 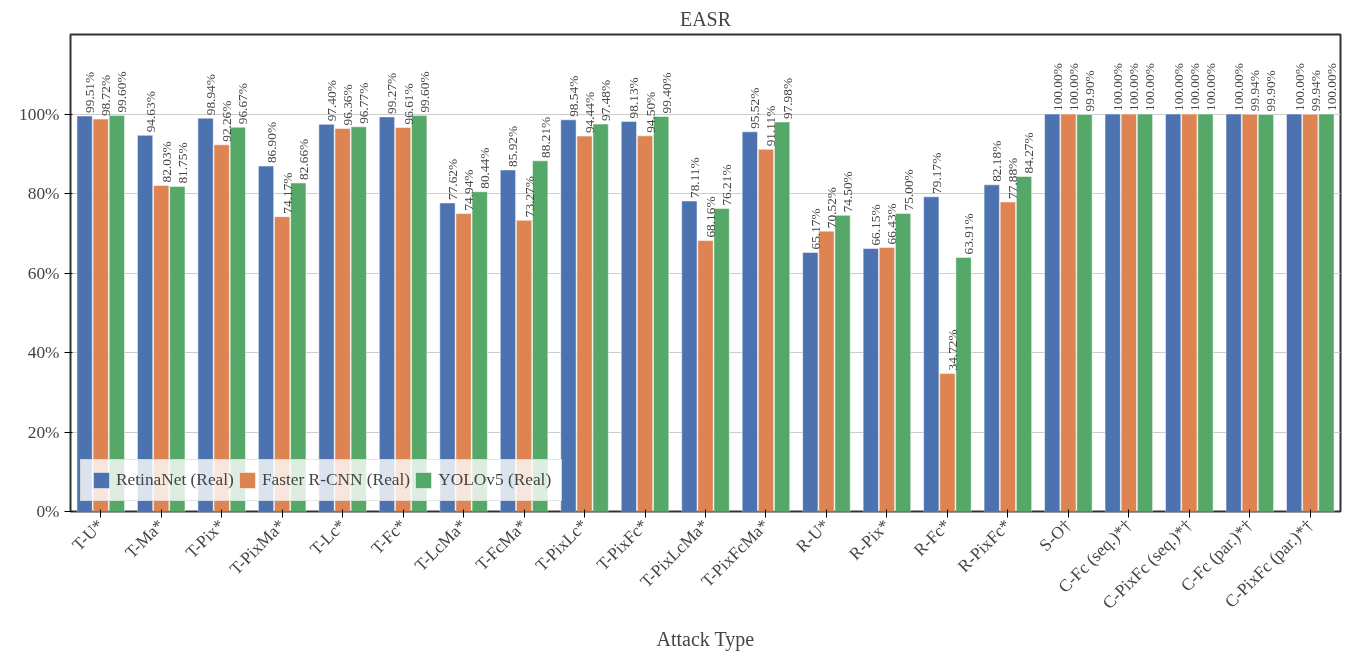 I want to click on data-label: 34.72%, so click(x=952, y=350).